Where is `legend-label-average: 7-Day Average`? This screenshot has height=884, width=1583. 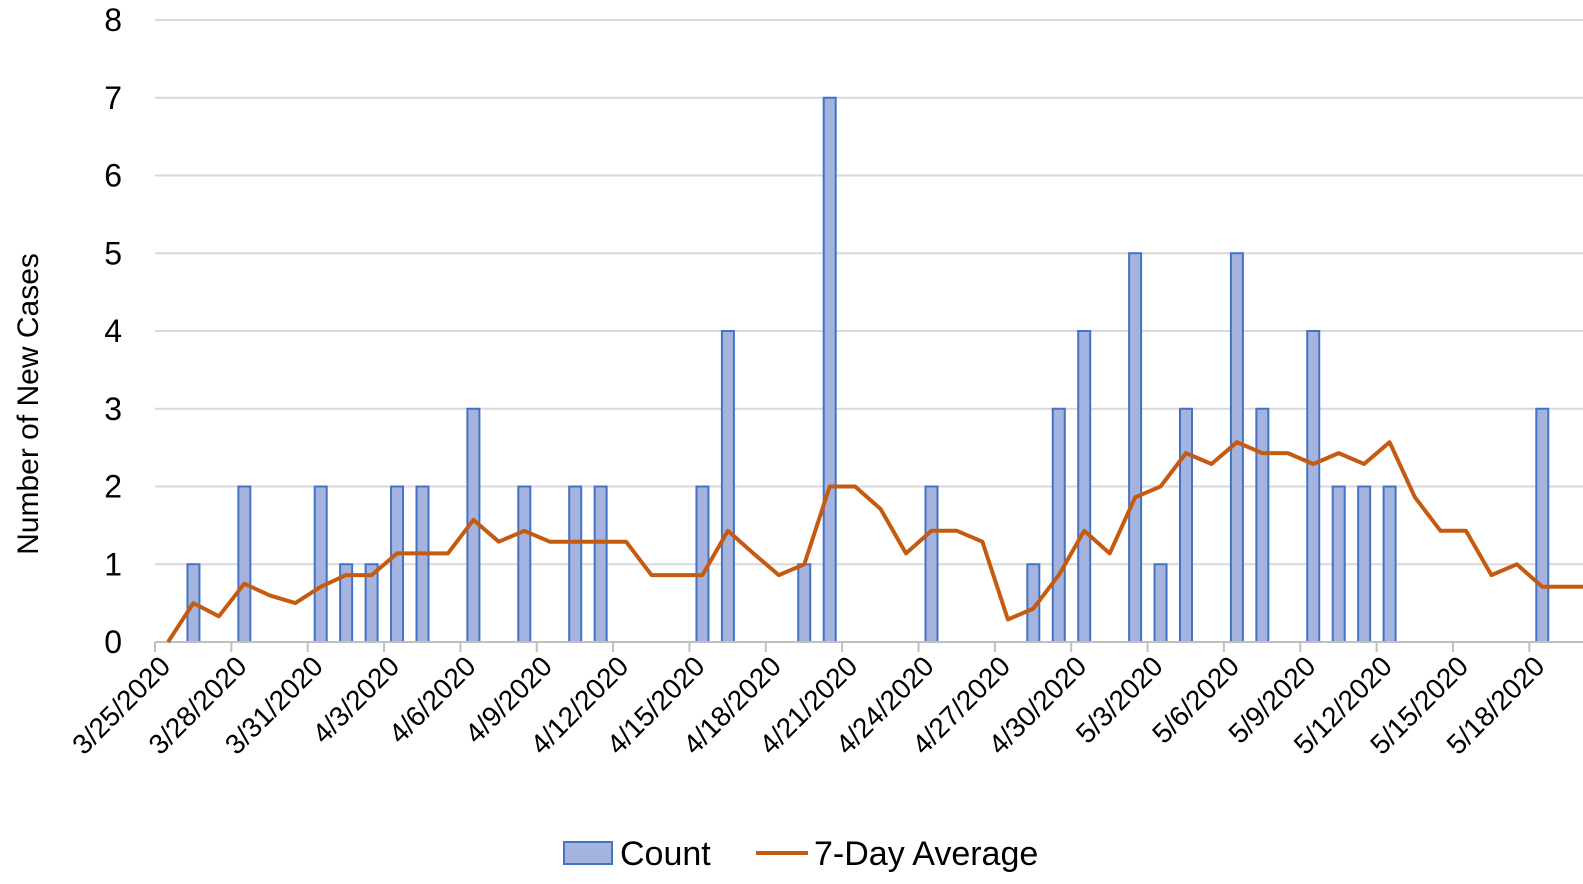
legend-label-average: 7-Day Average is located at coordinates (926, 854).